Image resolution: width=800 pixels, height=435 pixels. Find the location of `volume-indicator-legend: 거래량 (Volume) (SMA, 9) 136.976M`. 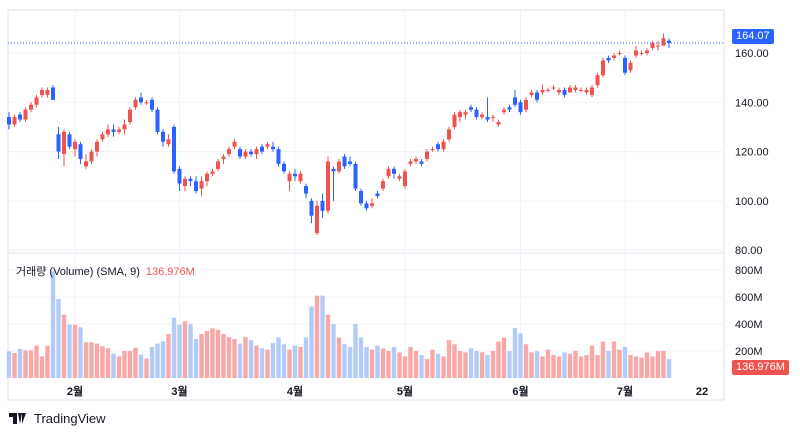

volume-indicator-legend: 거래량 (Volume) (SMA, 9) 136.976M is located at coordinates (105, 271).